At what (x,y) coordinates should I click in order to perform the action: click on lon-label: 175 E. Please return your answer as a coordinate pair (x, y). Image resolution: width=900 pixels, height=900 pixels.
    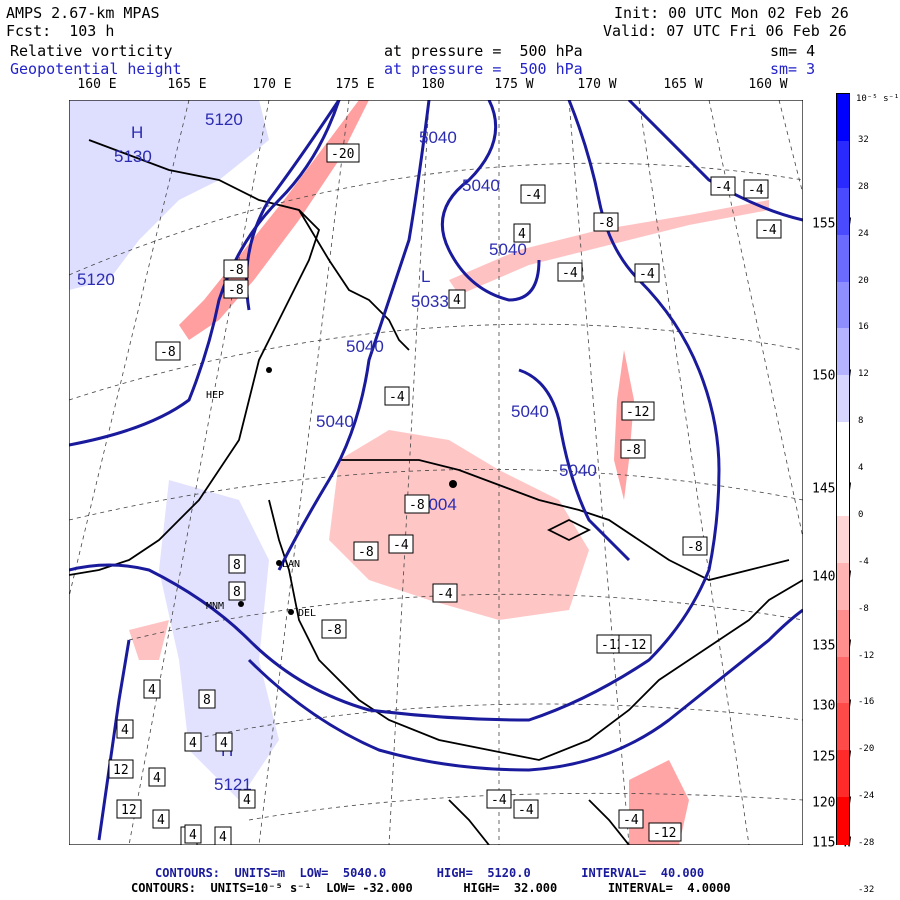
    Looking at the image, I should click on (355, 84).